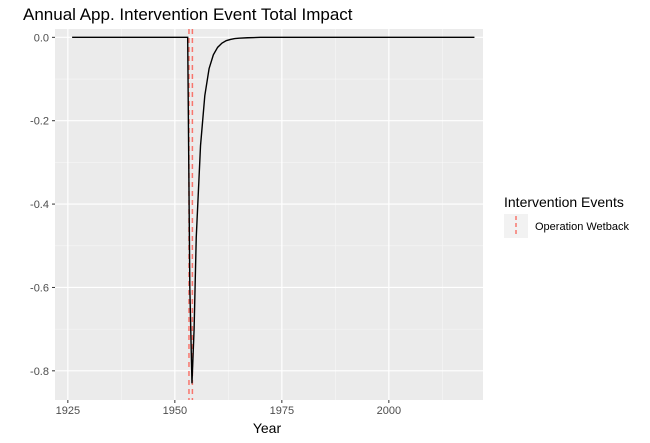  What do you see at coordinates (267, 428) in the screenshot?
I see `x-axis-title: Year` at bounding box center [267, 428].